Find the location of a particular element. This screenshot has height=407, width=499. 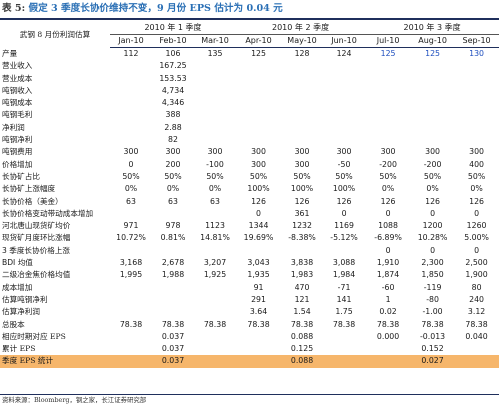

table-row: 价格增加 0 200 -100 300 300 -50 -200 -200 400 is located at coordinates (249, 165).